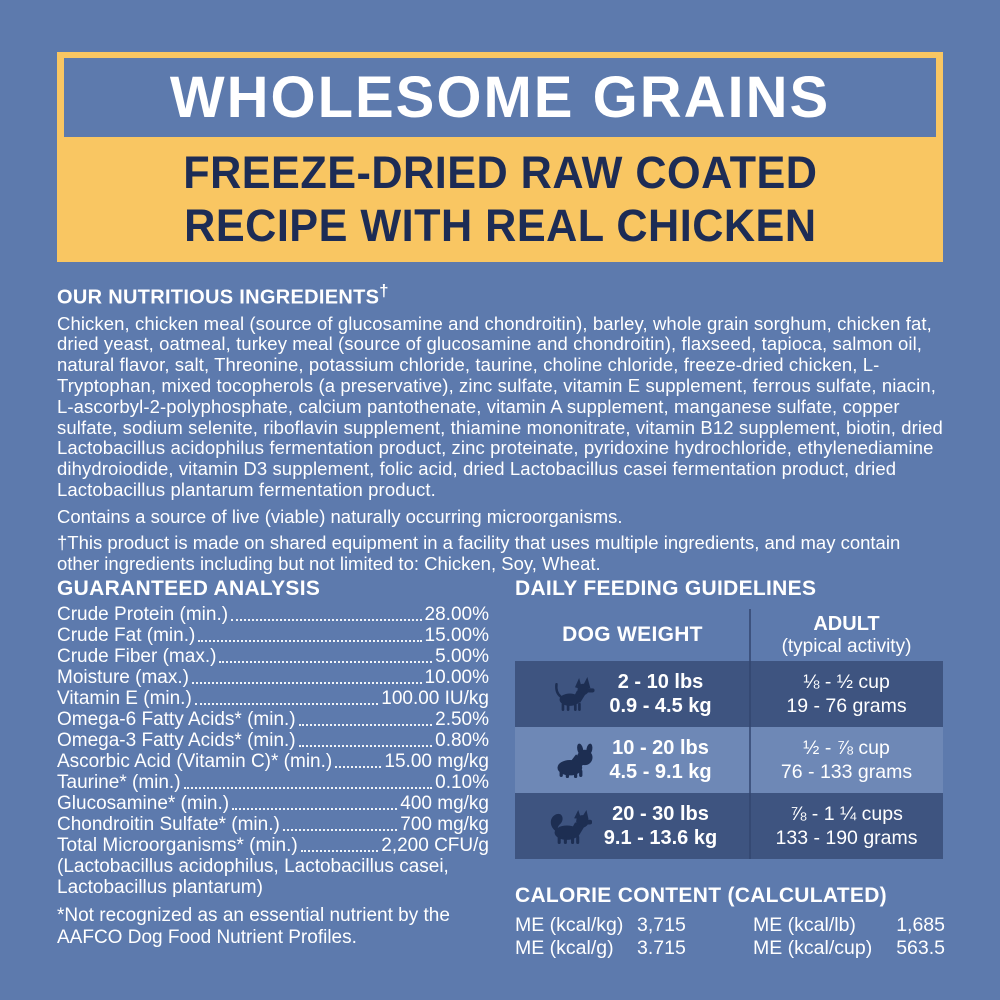  I want to click on nutrient-value: 2.50%, so click(462, 719).